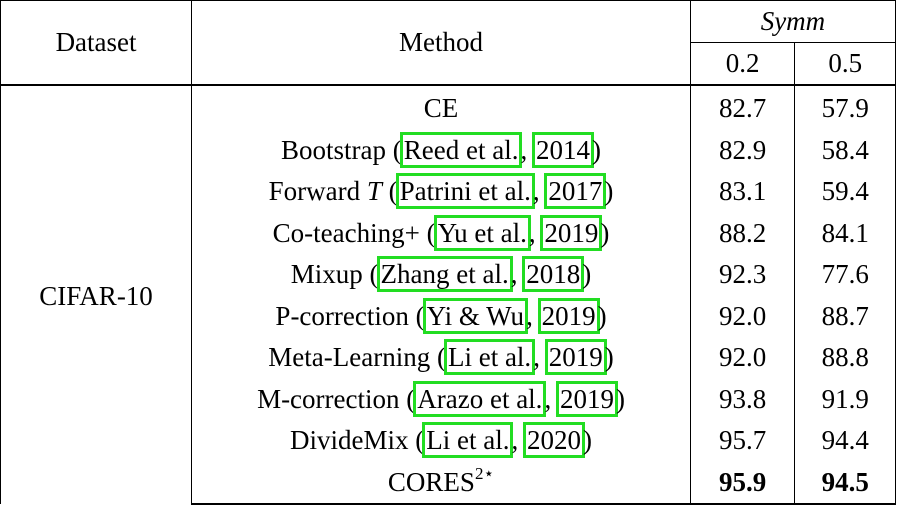 Image resolution: width=898 pixels, height=508 pixels. What do you see at coordinates (742, 483) in the screenshot?
I see `value-cell-best: 95.9` at bounding box center [742, 483].